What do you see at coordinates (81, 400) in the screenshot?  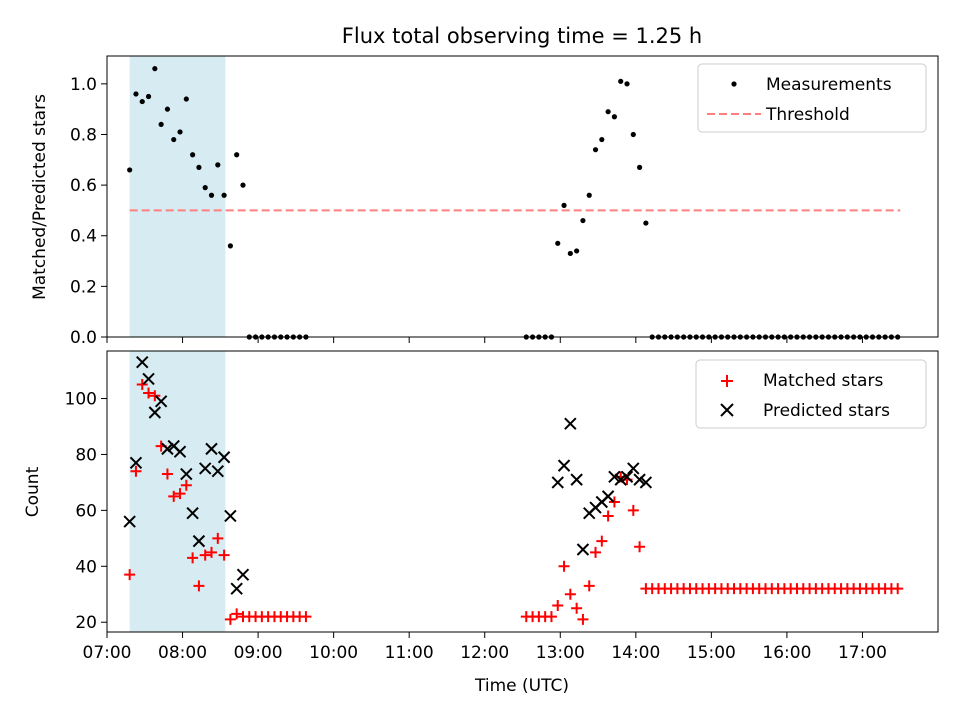 I see `y-tick-label: 100` at bounding box center [81, 400].